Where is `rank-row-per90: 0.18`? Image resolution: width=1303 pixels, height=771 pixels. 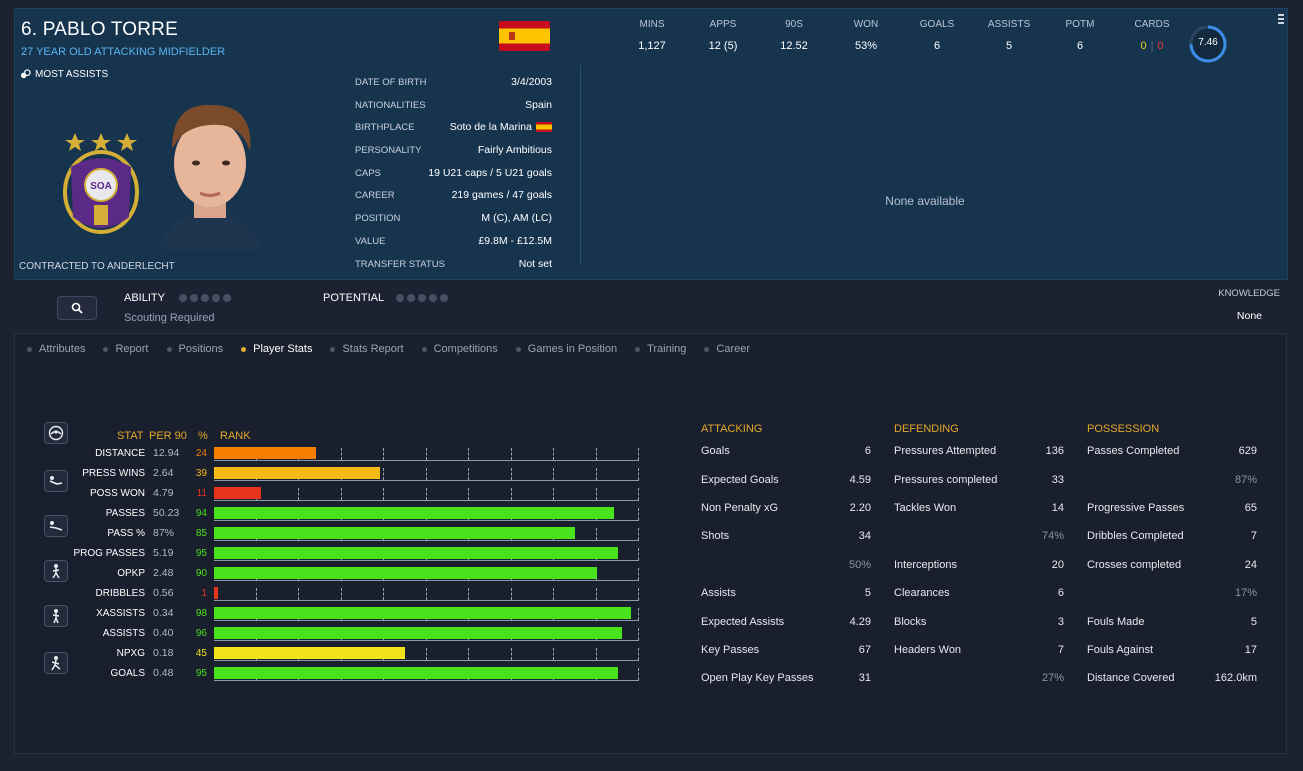 rank-row-per90: 0.18 is located at coordinates (163, 653).